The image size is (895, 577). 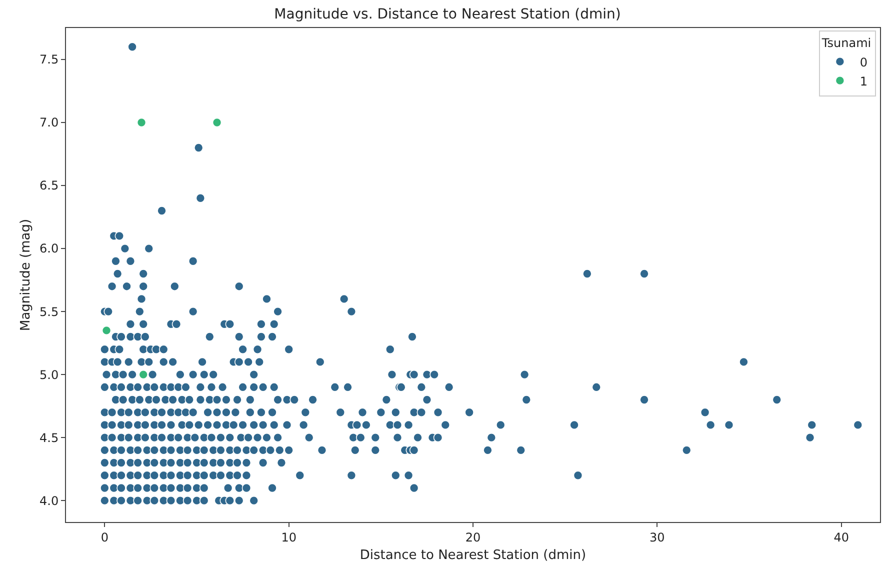 What do you see at coordinates (49, 311) in the screenshot?
I see `y-tick-label: 5.5` at bounding box center [49, 311].